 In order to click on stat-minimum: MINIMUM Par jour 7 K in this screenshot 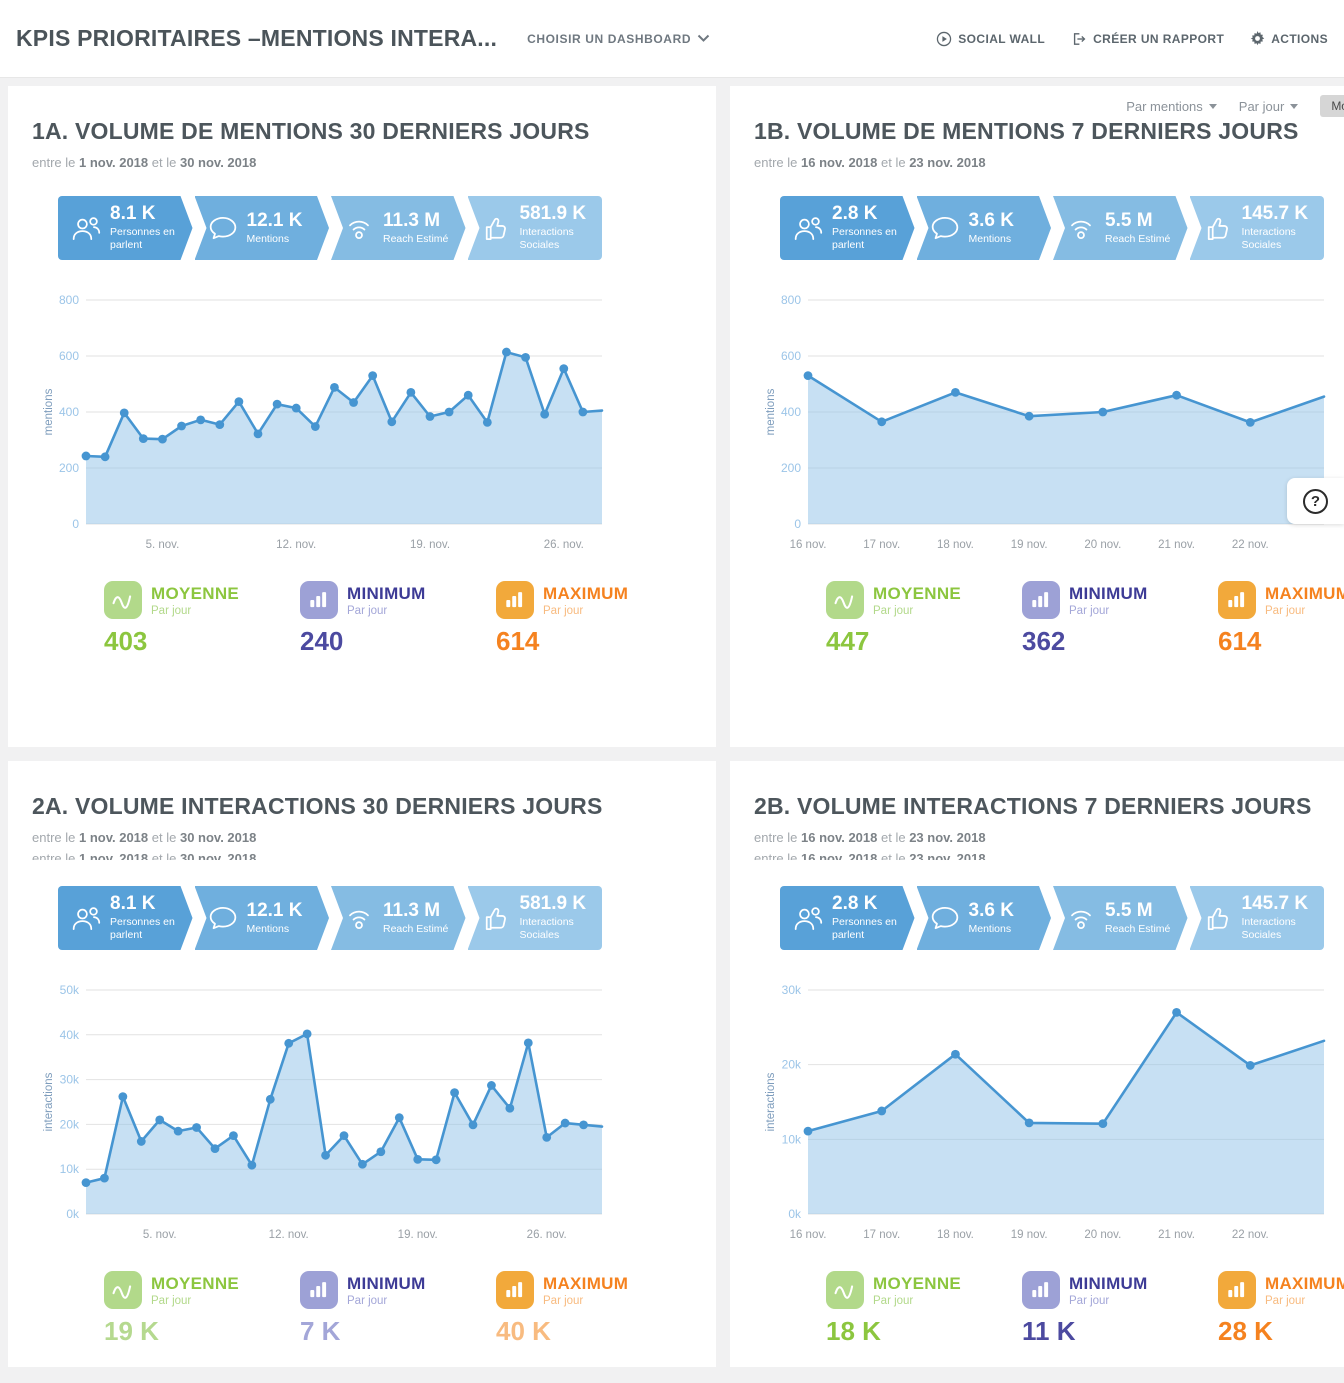, I will do `click(398, 1309)`.